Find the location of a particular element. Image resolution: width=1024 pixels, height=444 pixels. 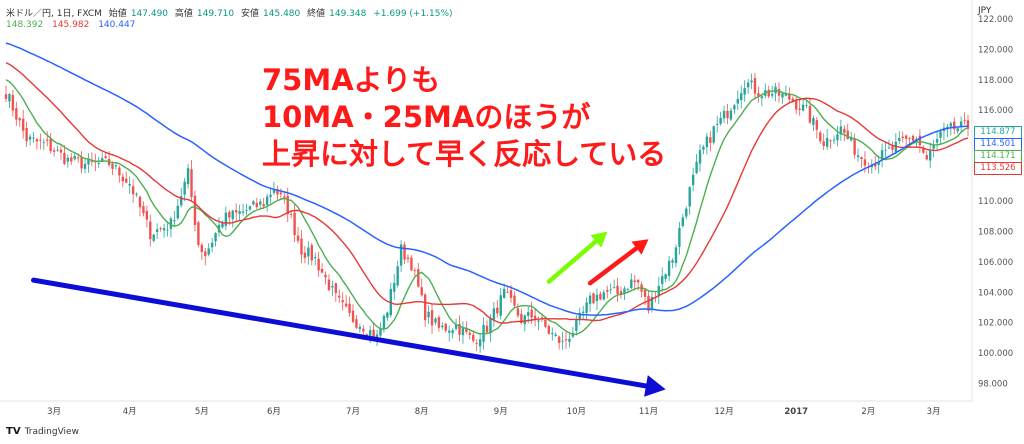

x-tick-label: 3月 is located at coordinates (934, 412).